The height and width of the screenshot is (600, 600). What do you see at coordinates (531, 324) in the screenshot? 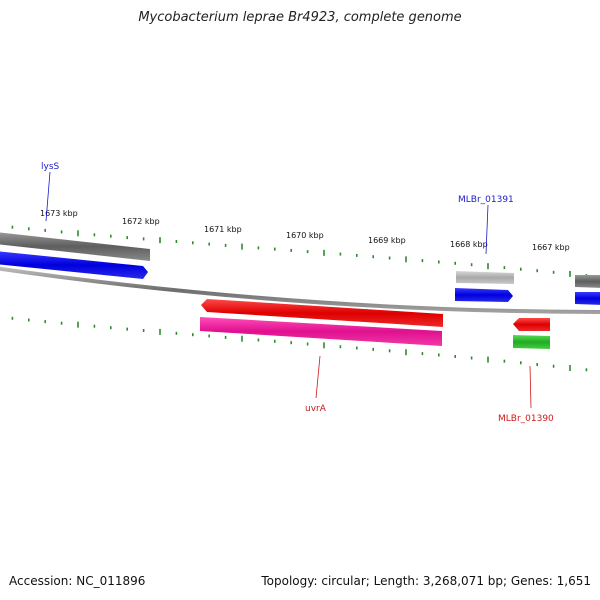
I see `gene-mlbr01390` at bounding box center [531, 324].